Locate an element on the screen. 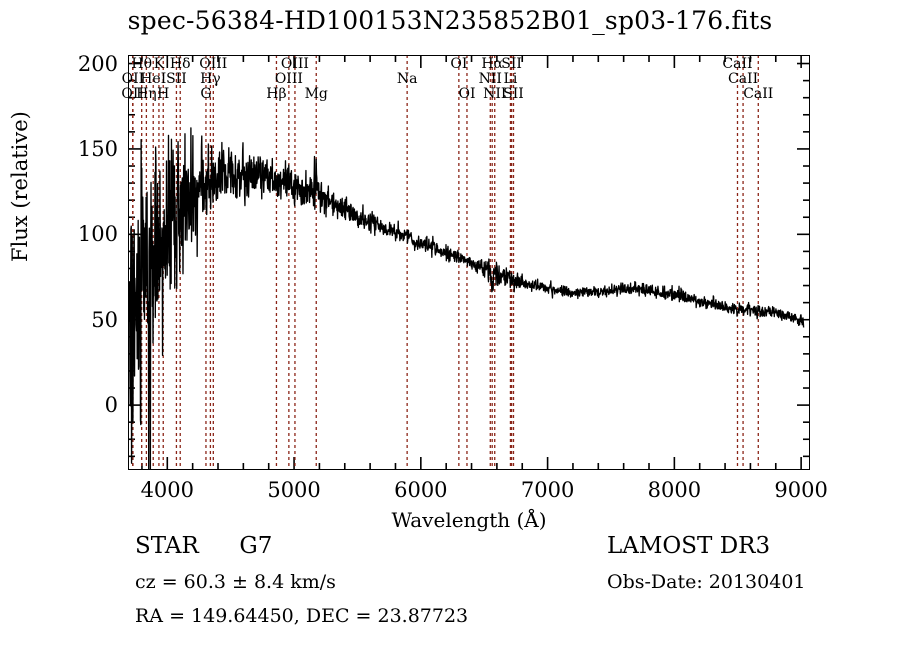 The width and height of the screenshot is (900, 649). y-tick-200: 200 is located at coordinates (97, 63).